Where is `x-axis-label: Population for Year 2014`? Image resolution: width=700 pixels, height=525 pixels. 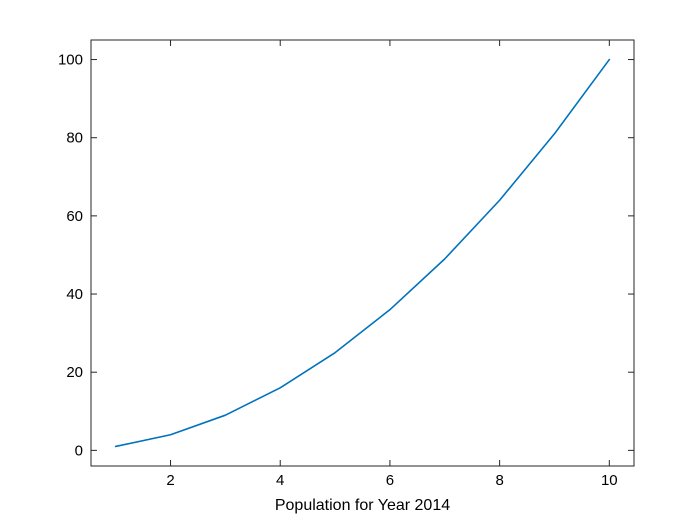 x-axis-label: Population for Year 2014 is located at coordinates (362, 505).